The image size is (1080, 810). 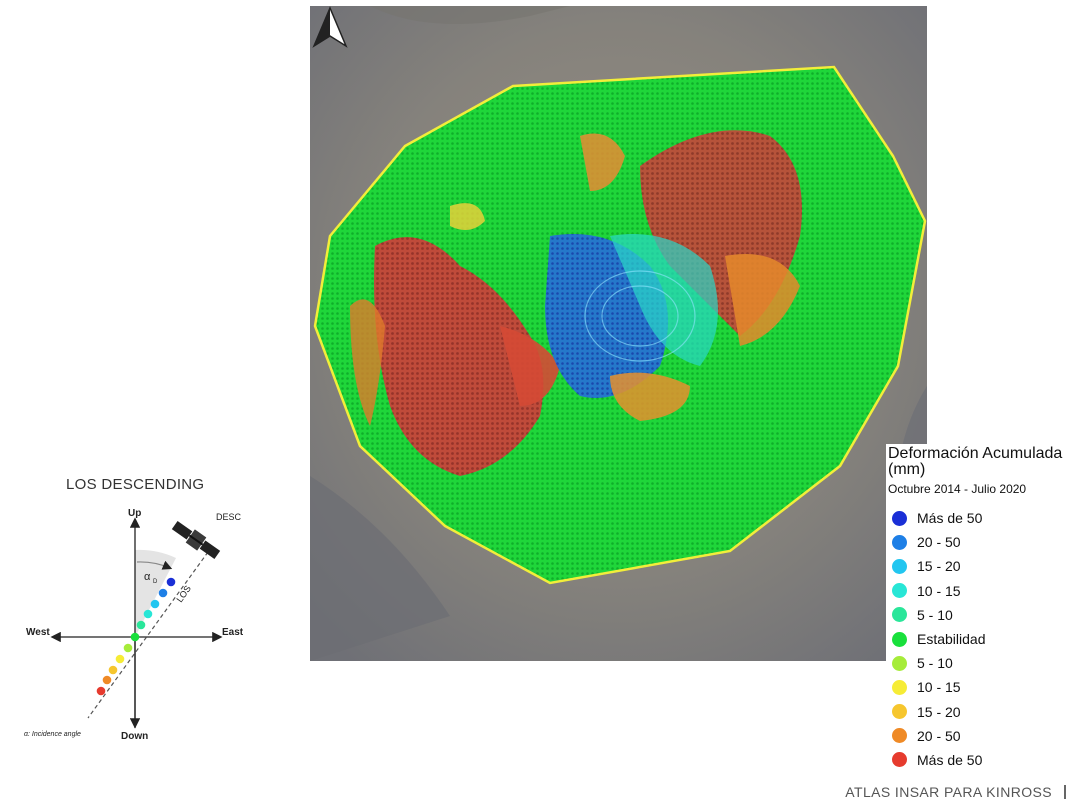 I want to click on east-label: East, so click(x=233, y=632).